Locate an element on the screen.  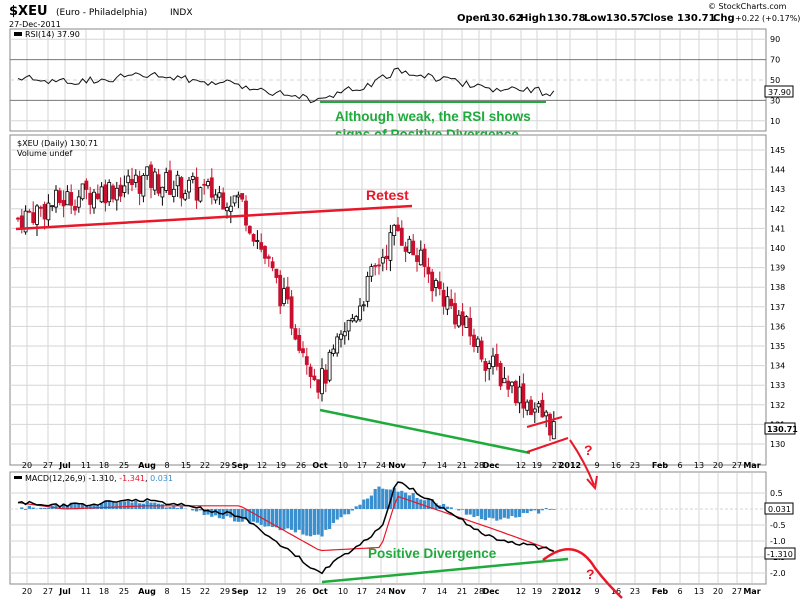
x-tick-label: Oct is located at coordinates (320, 591).